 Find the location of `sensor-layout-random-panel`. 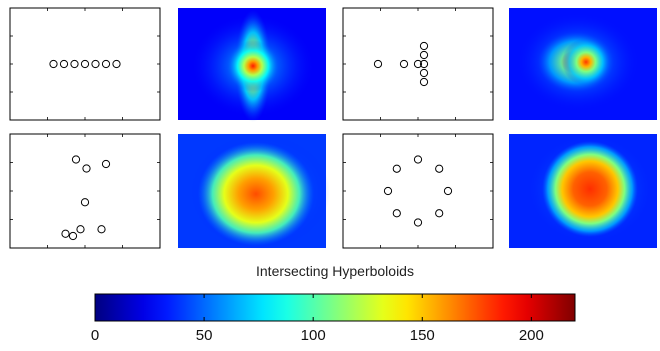

sensor-layout-random-panel is located at coordinates (85, 191).